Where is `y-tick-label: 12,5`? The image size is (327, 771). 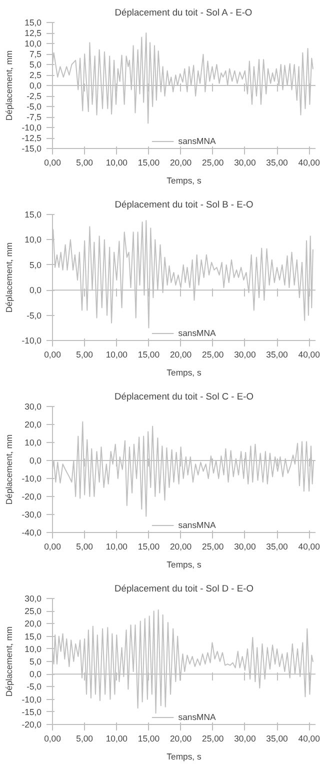 y-tick-label: 12,5 is located at coordinates (33, 33).